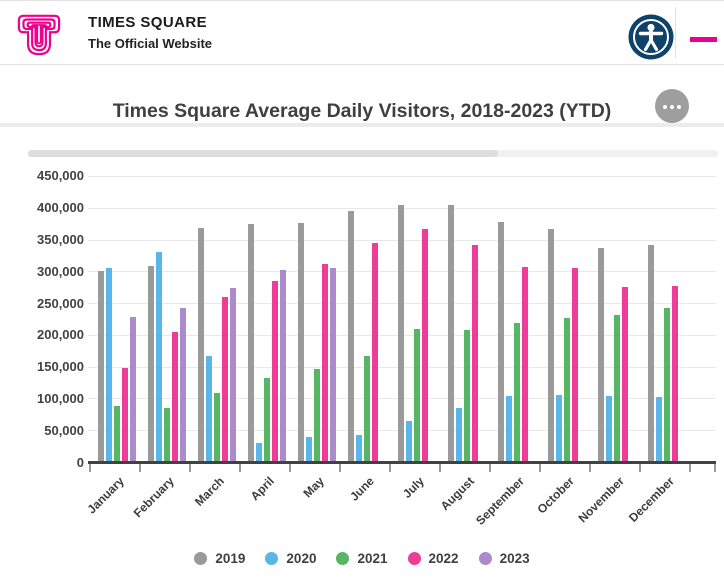 This screenshot has width=724, height=581. I want to click on bar-2020-february, so click(159, 356).